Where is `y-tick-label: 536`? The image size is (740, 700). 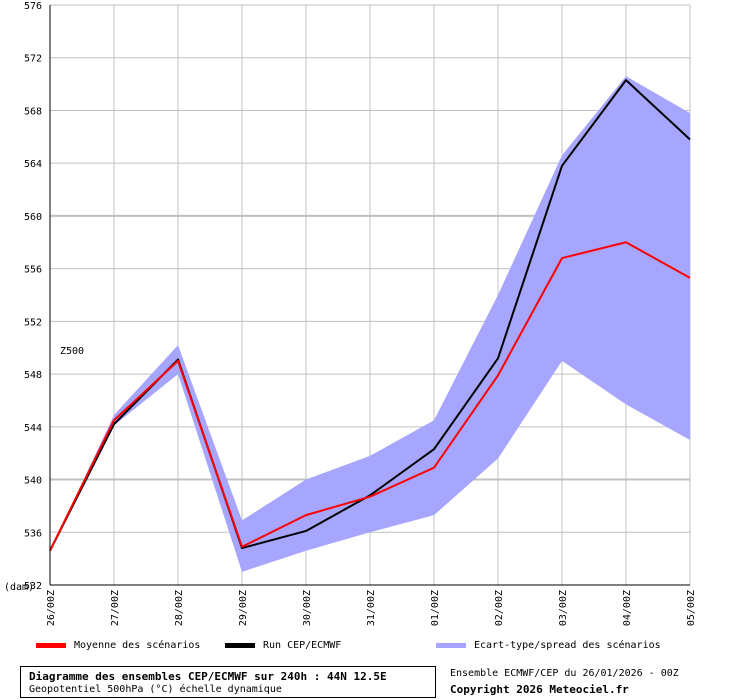
y-tick-label: 536 is located at coordinates (33, 533).